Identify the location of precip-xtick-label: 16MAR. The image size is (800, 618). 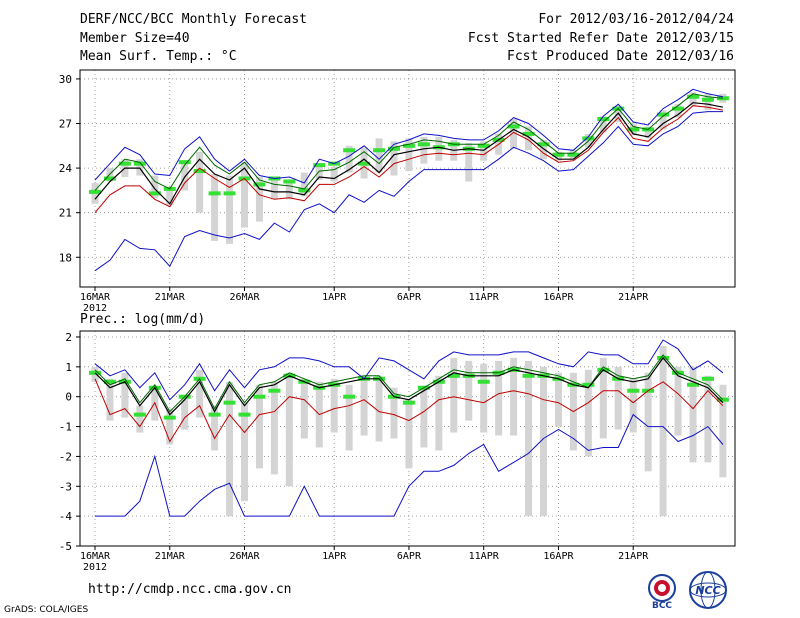
(95, 556).